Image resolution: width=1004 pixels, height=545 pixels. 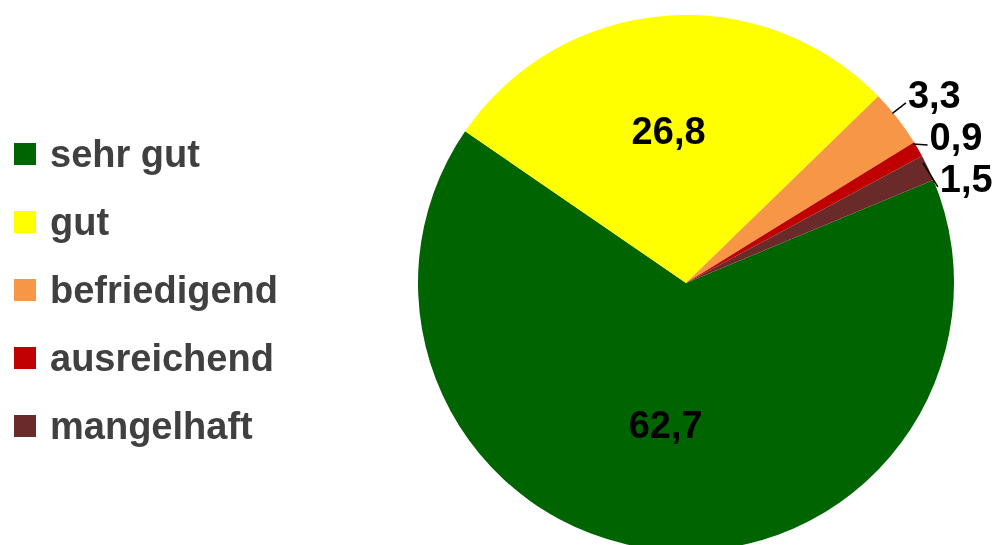 I want to click on legend-label: gut, so click(x=80, y=222).